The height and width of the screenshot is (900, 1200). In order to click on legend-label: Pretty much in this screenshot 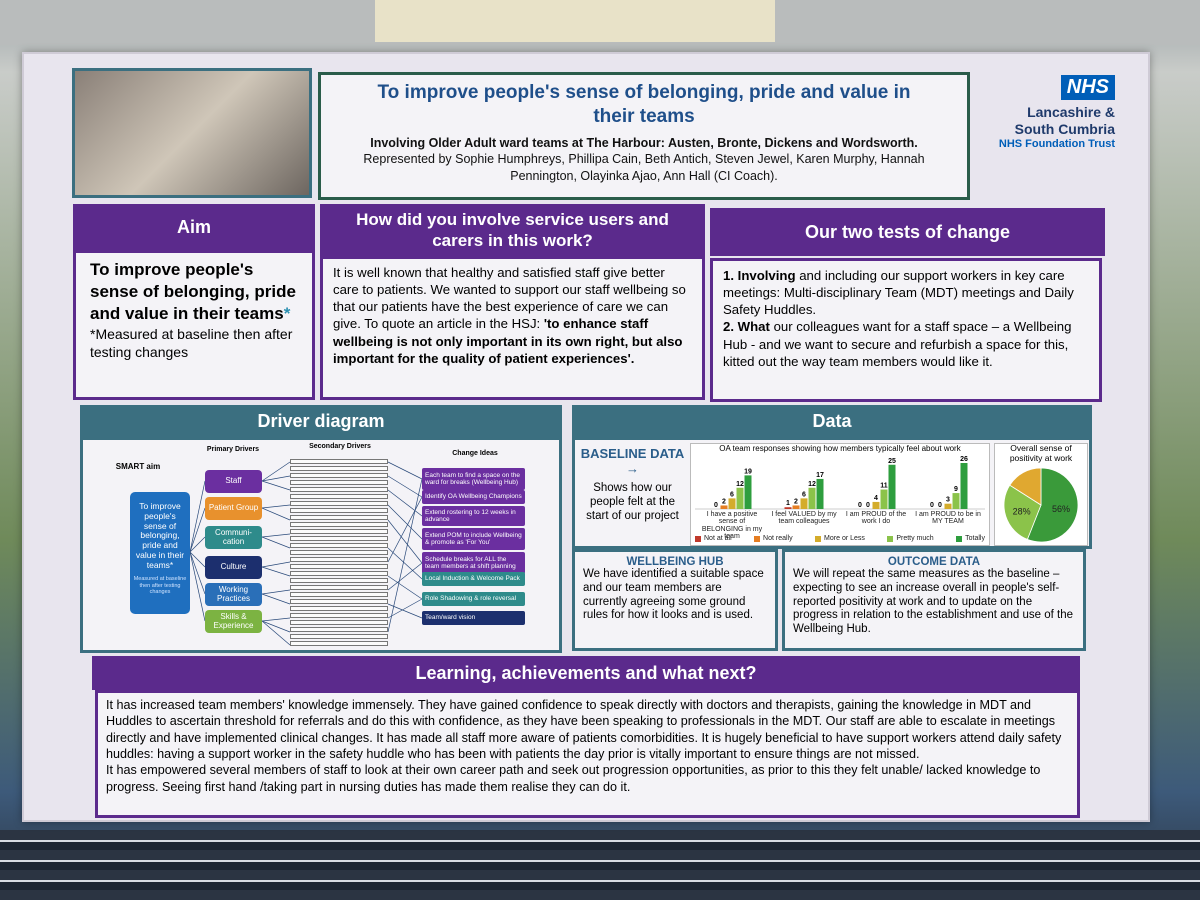, I will do `click(915, 538)`.